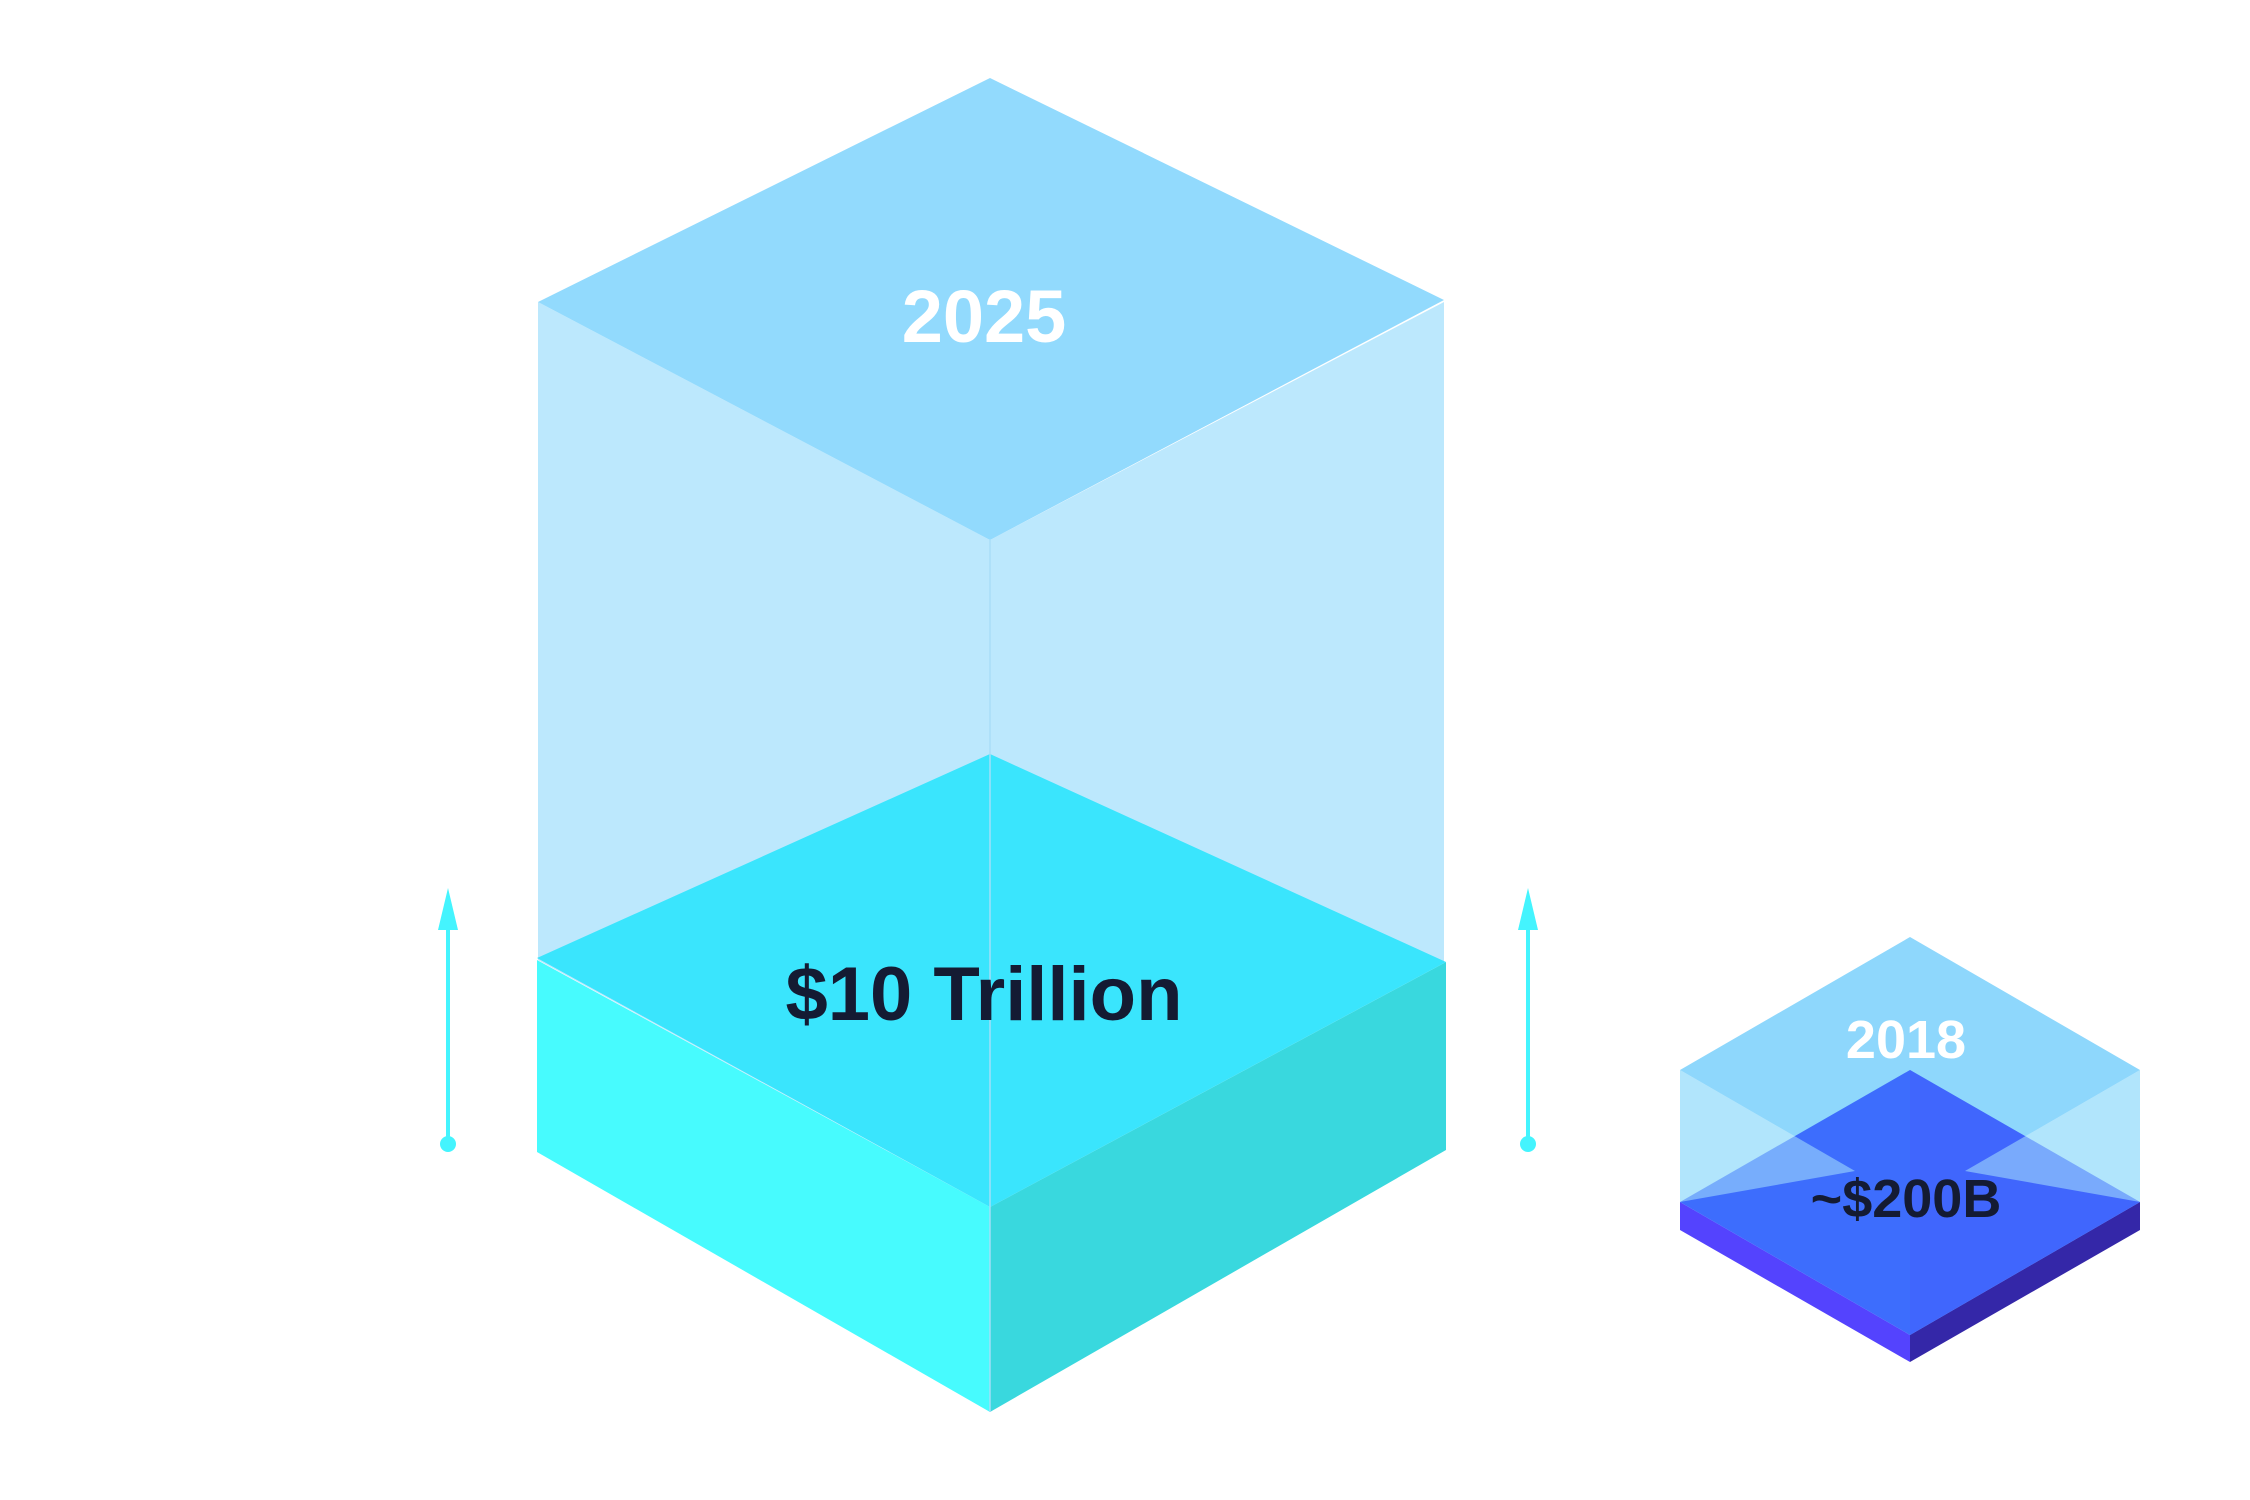 The height and width of the screenshot is (1500, 2250). What do you see at coordinates (1906, 1040) in the screenshot?
I see `cube-2018-year-label: 2018` at bounding box center [1906, 1040].